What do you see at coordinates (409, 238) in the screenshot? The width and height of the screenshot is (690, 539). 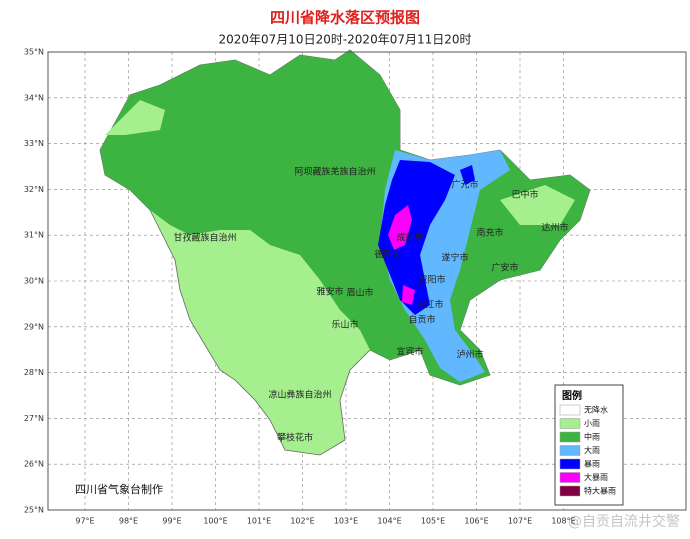 I see `place-label: 成都市` at bounding box center [409, 238].